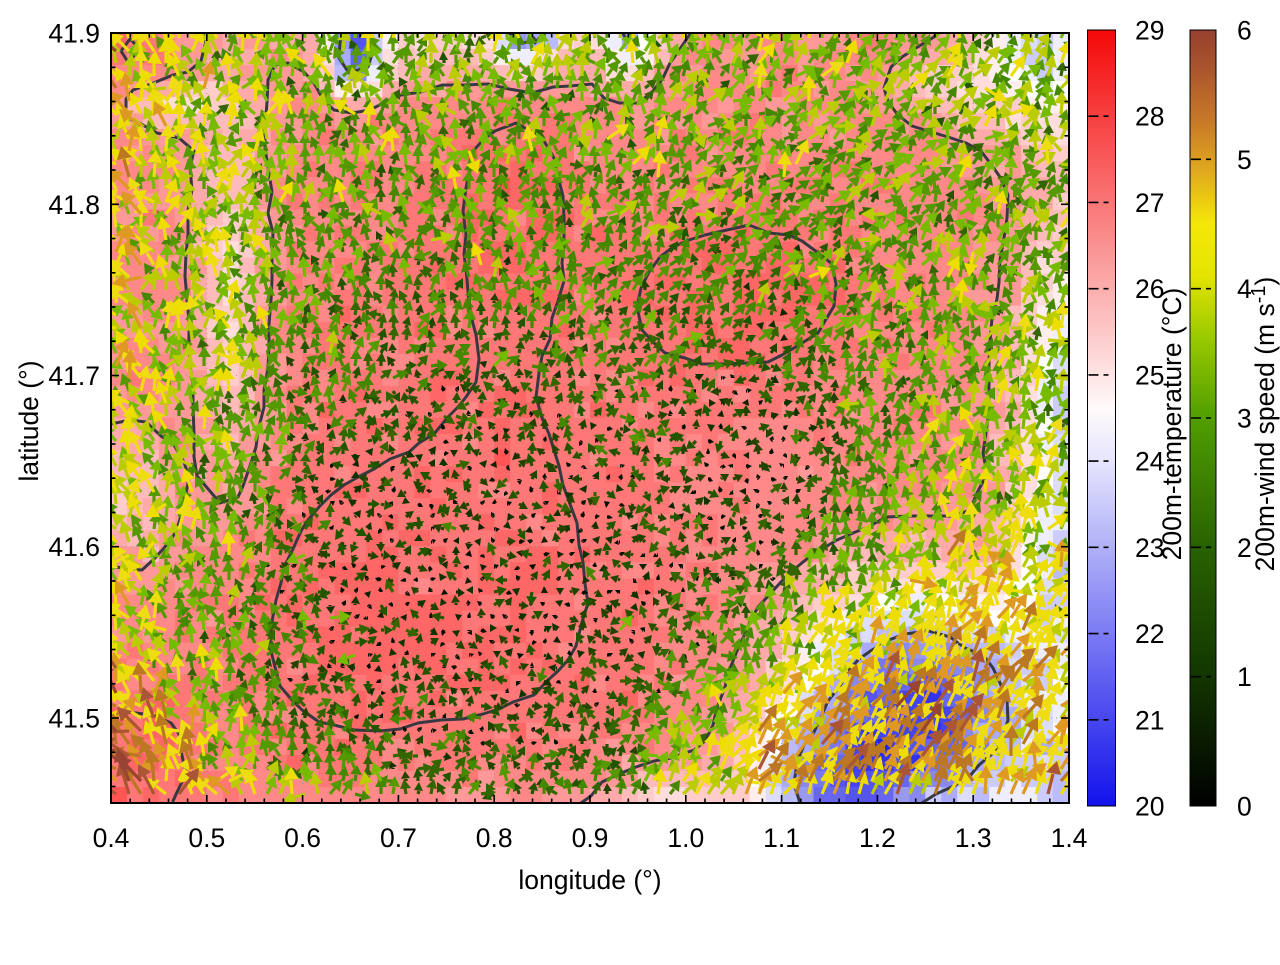 The height and width of the screenshot is (965, 1280). What do you see at coordinates (1149, 31) in the screenshot?
I see `svg-text: 29` at bounding box center [1149, 31].